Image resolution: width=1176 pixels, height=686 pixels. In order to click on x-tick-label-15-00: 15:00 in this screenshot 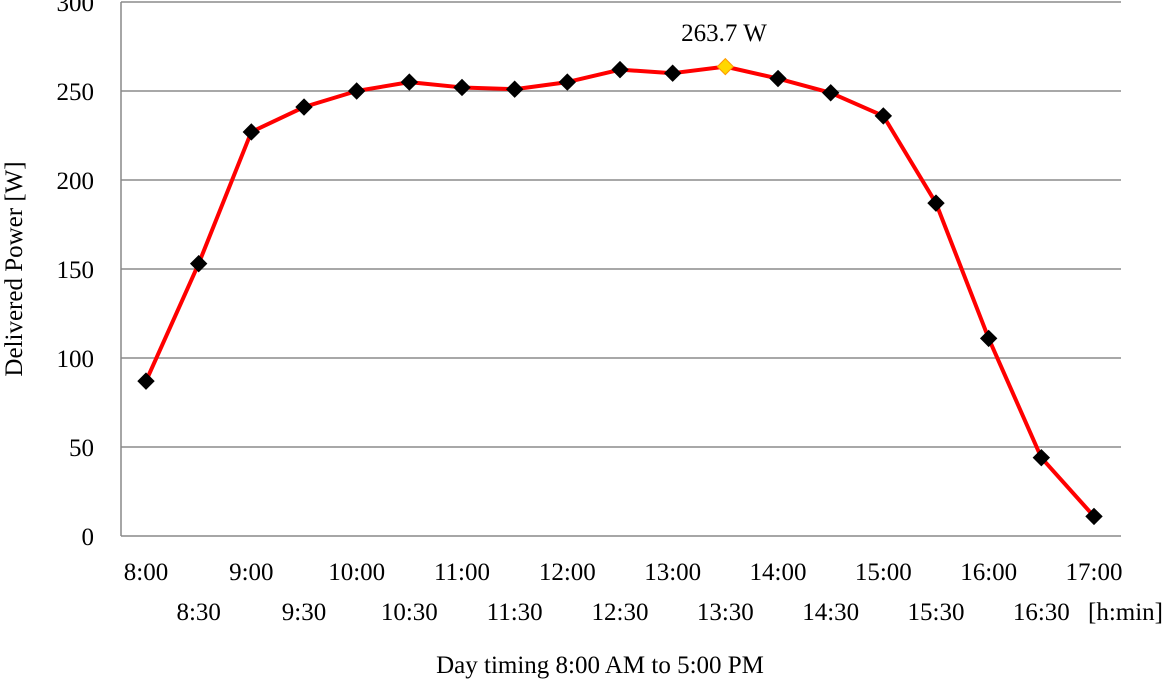, I will do `click(883, 572)`.